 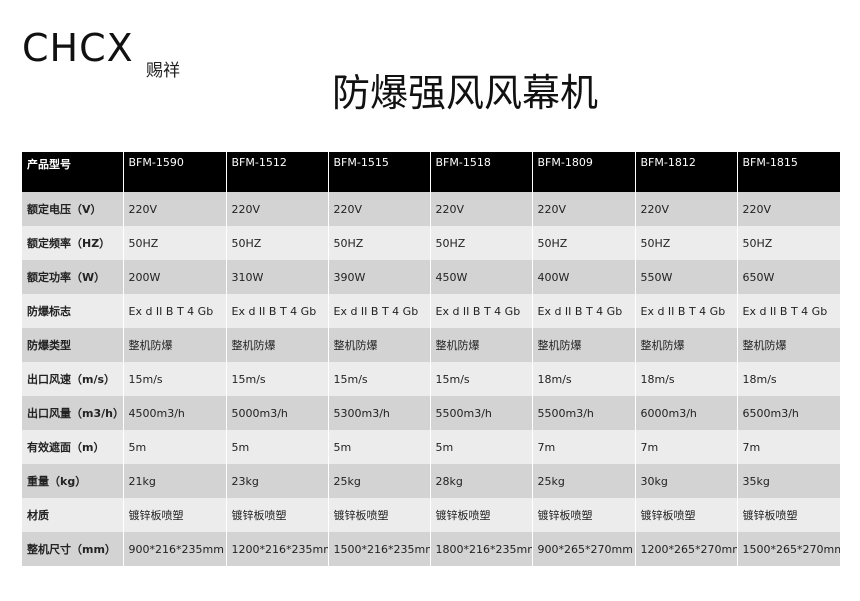 What do you see at coordinates (73, 277) in the screenshot?
I see `row-label: 额定功率（W）` at bounding box center [73, 277].